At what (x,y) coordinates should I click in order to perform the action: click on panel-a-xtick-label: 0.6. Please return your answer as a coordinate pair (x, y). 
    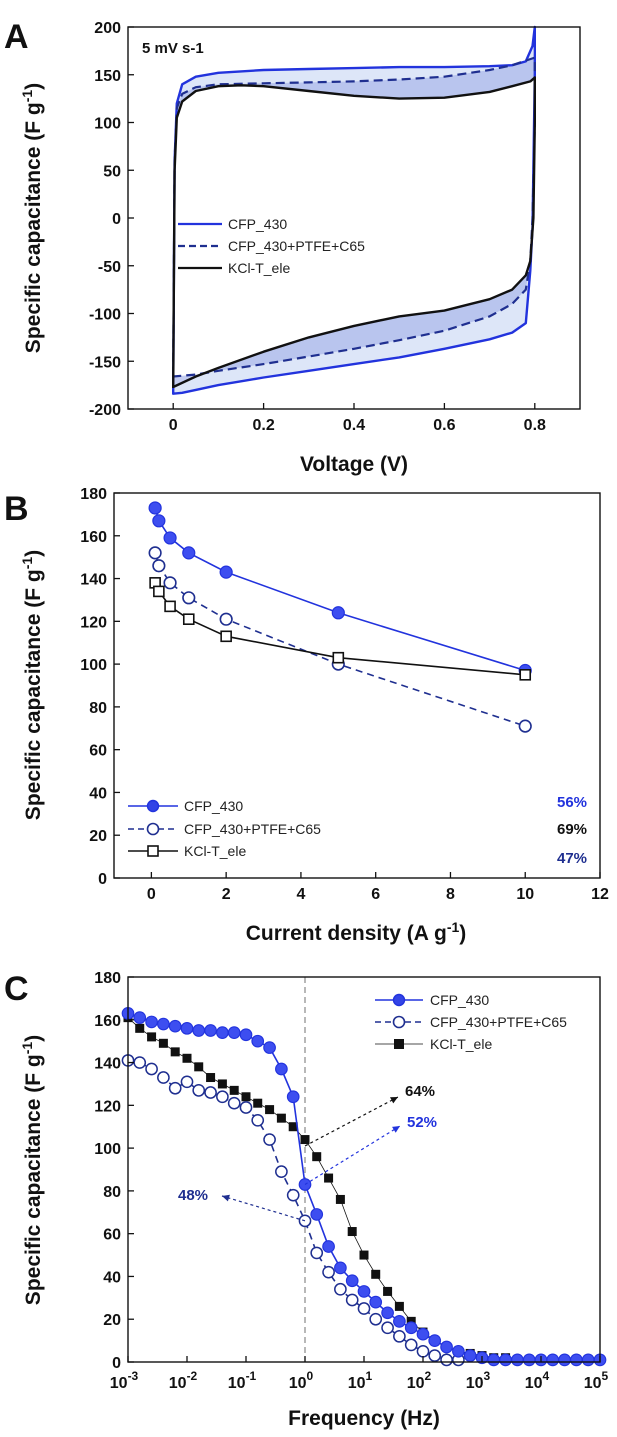
    Looking at the image, I should click on (444, 425).